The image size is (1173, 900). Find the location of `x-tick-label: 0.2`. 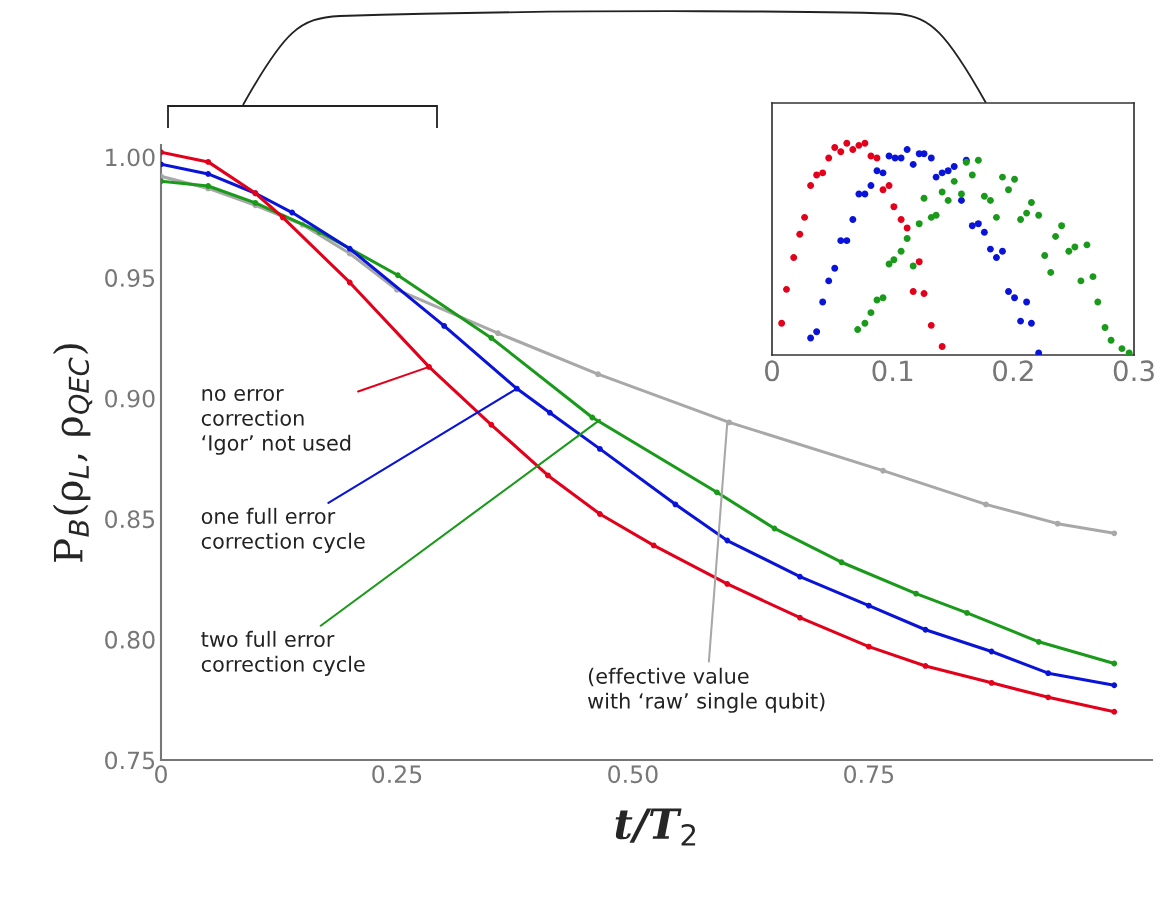

x-tick-label: 0.2 is located at coordinates (1013, 371).